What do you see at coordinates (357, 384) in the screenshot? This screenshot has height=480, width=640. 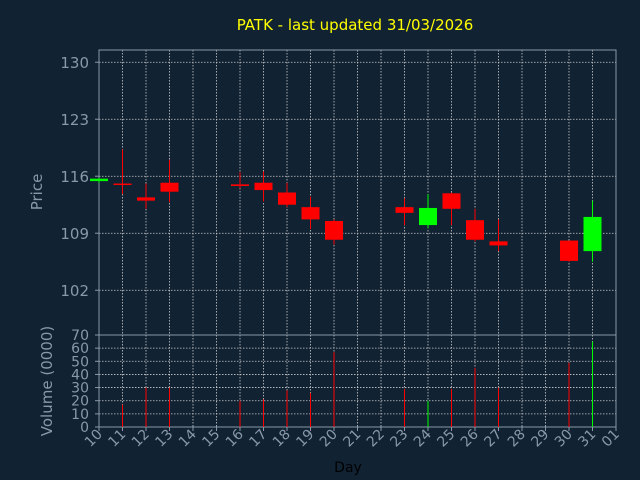 I see `volume-series` at bounding box center [357, 384].